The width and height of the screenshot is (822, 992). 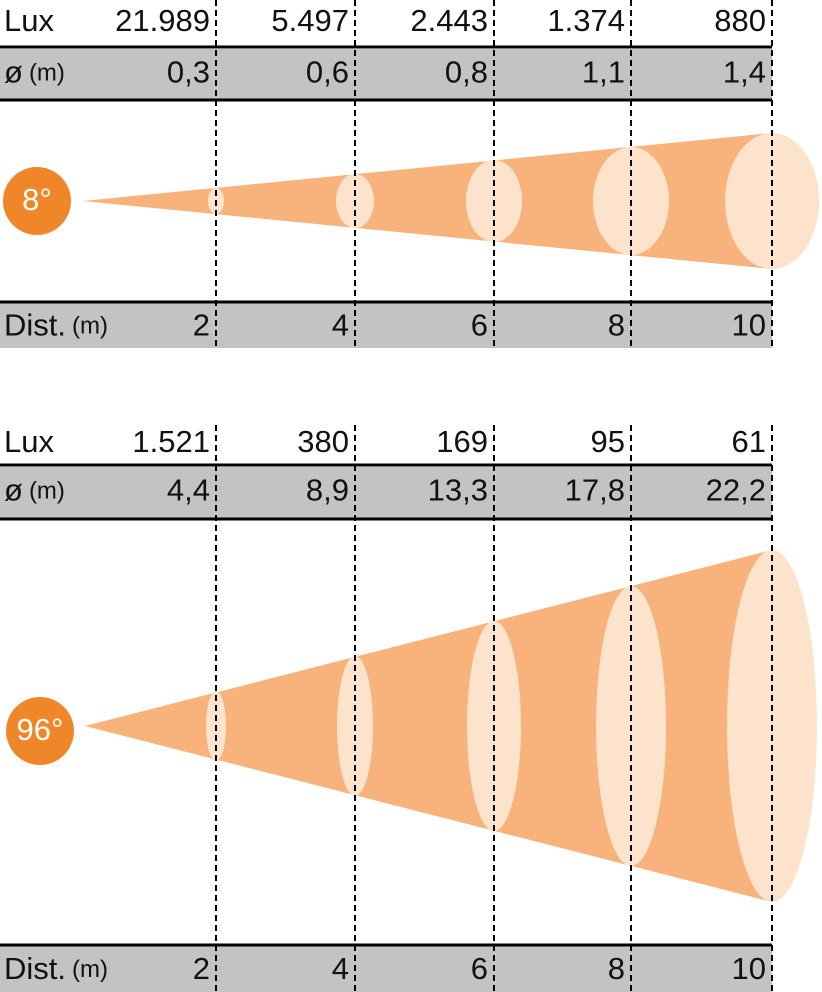 What do you see at coordinates (458, 490) in the screenshot?
I see `diameter-value: 13,3` at bounding box center [458, 490].